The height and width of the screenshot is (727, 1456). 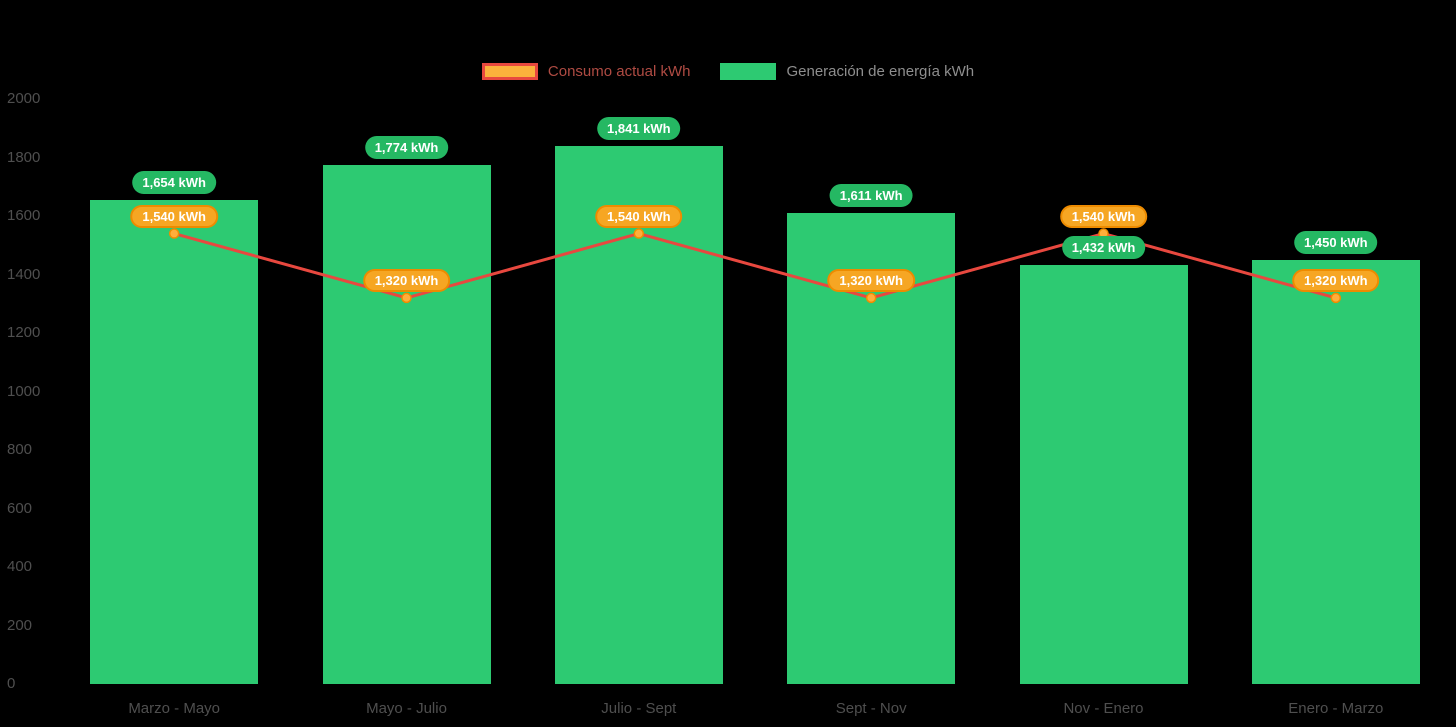 What do you see at coordinates (639, 708) in the screenshot?
I see `x-axis-label-2: Julio - Sept` at bounding box center [639, 708].